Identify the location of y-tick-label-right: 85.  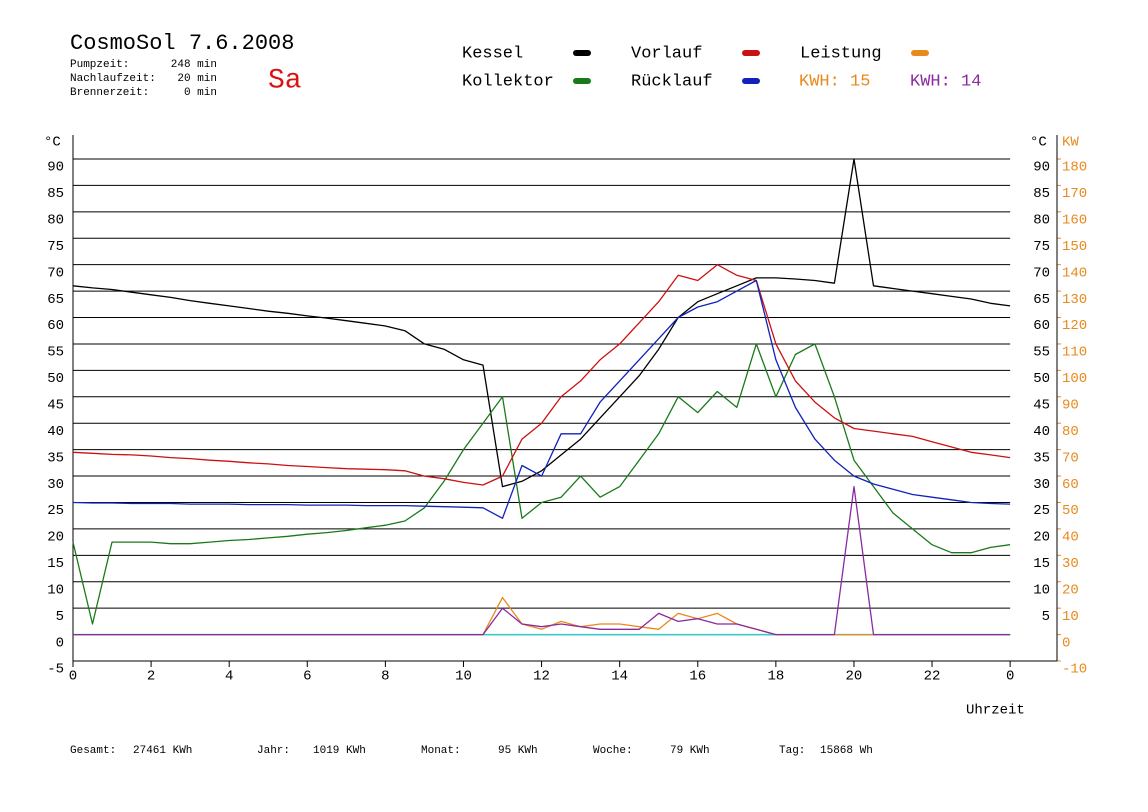
(1041, 194).